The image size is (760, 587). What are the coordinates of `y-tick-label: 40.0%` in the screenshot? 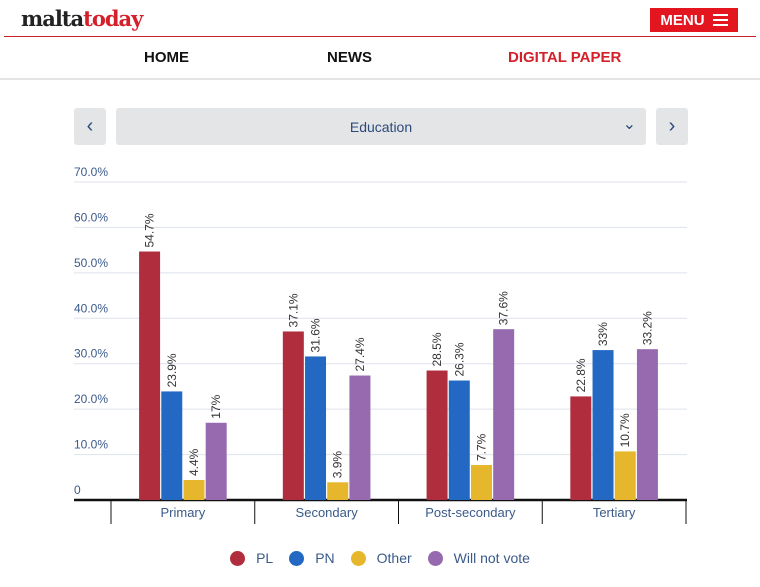 It's located at (91, 308).